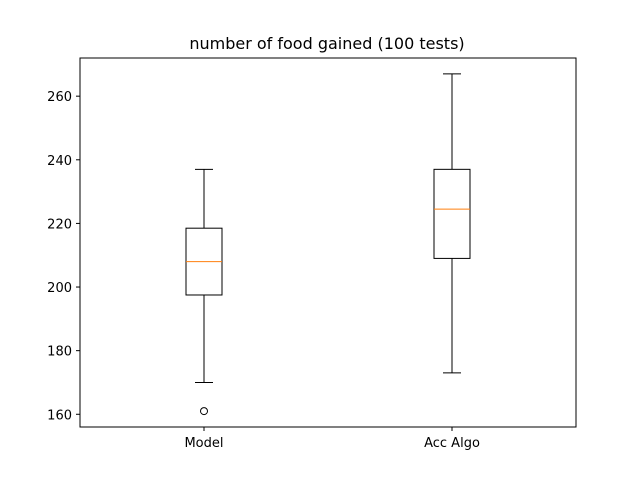 This screenshot has width=640, height=480. What do you see at coordinates (452, 213) in the screenshot?
I see `box-iqr` at bounding box center [452, 213].